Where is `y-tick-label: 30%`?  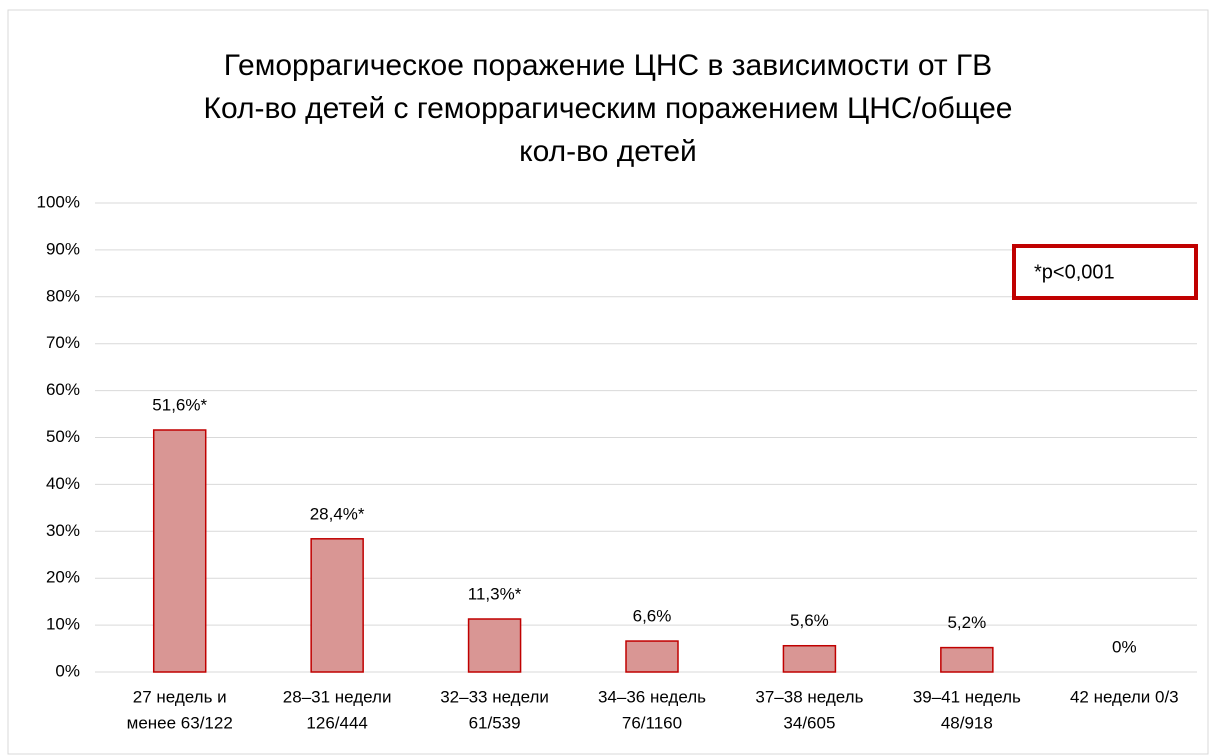 y-tick-label: 30% is located at coordinates (63, 530).